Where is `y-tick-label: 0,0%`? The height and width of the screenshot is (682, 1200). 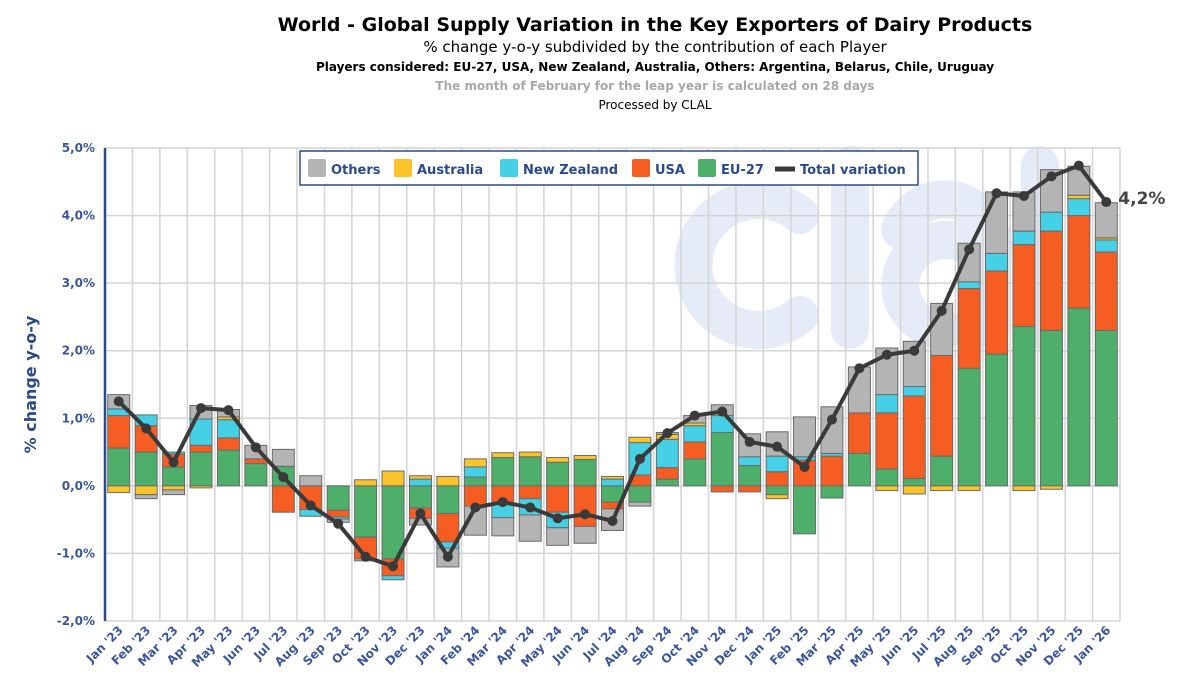
y-tick-label: 0,0% is located at coordinates (78, 486).